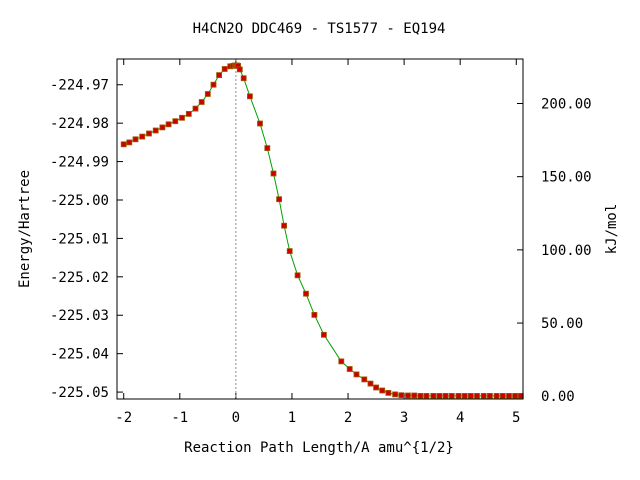 The width and height of the screenshot is (640, 480). I want to click on y-tick-label: -224.97, so click(79, 86).